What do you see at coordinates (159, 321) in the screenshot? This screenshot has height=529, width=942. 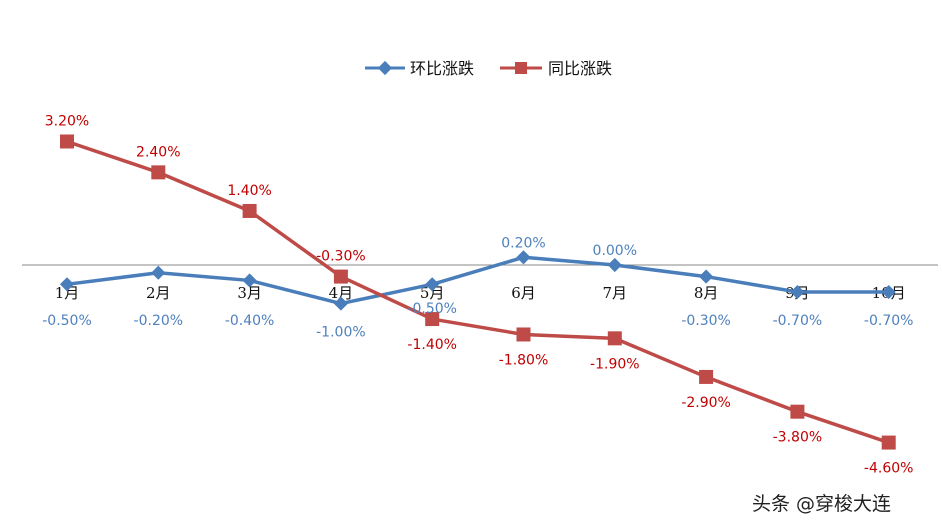 I see `data-label: -0.20%` at bounding box center [159, 321].